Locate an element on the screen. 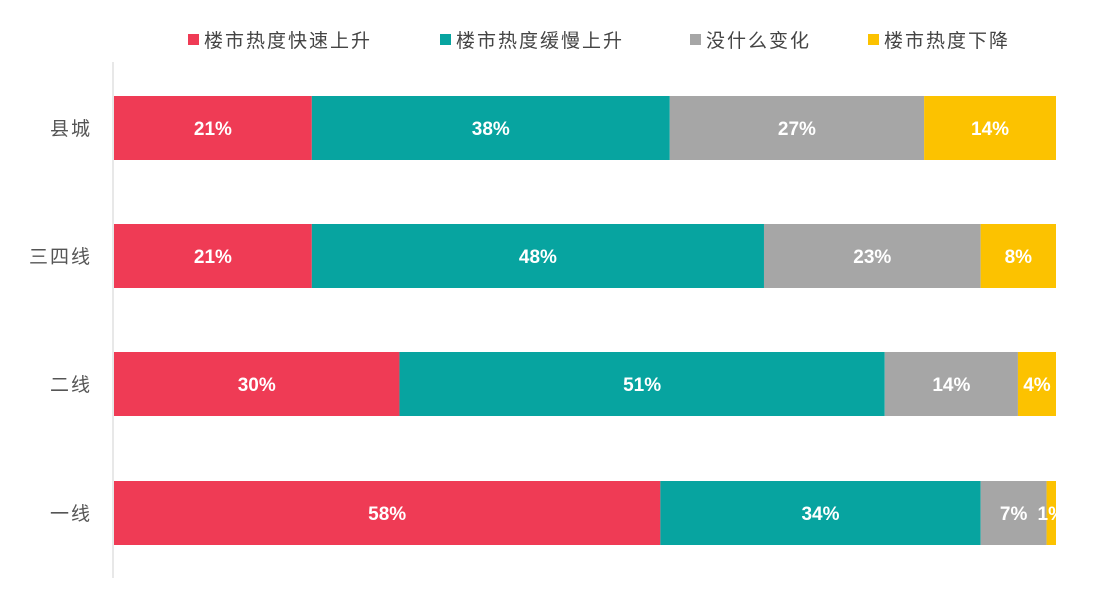 The width and height of the screenshot is (1100, 608). category-label: 一线 is located at coordinates (71, 514).